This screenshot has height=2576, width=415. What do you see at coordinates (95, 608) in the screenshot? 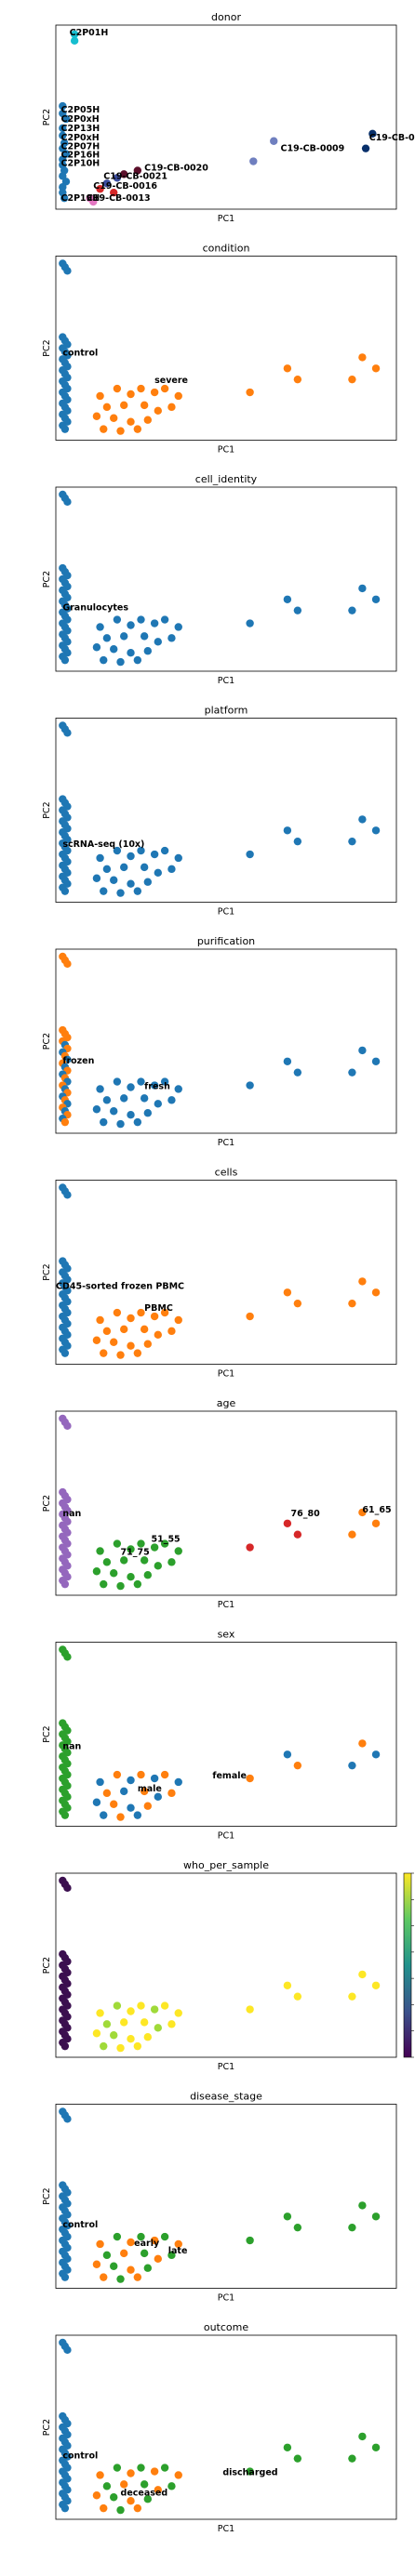
I see `data-label: Granulocytes` at bounding box center [95, 608].